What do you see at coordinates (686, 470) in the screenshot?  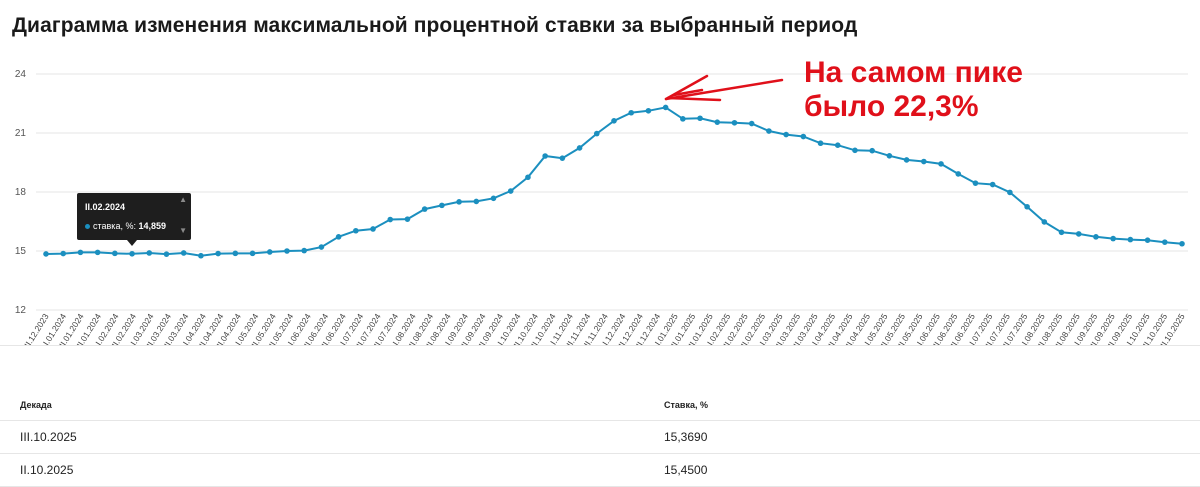 I see `table-cell-rate: 15,4500` at bounding box center [686, 470].